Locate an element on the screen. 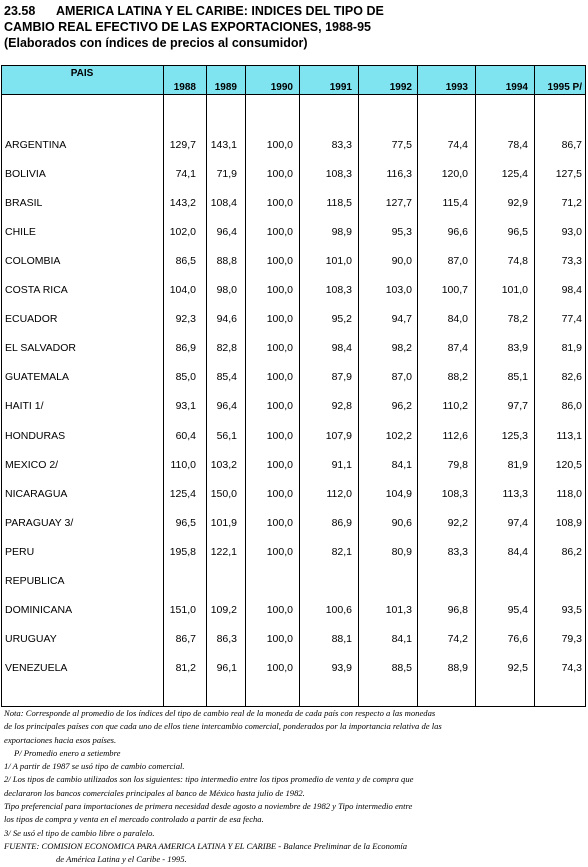 This screenshot has width=588, height=867. index-value: 110,0 is located at coordinates (183, 465).